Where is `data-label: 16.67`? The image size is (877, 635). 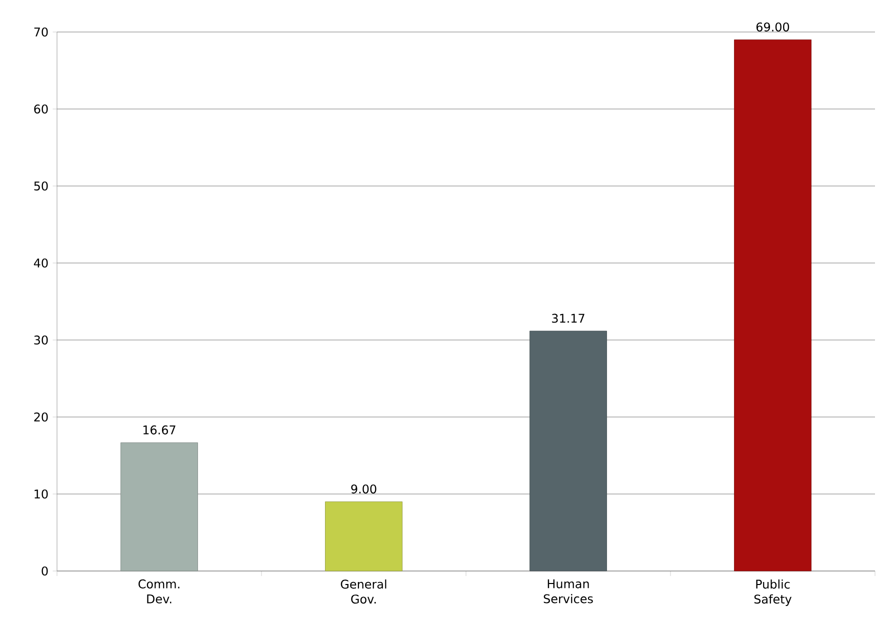
data-label: 16.67 is located at coordinates (159, 429).